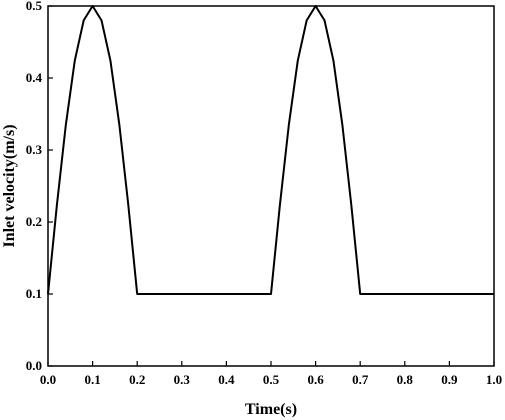 The width and height of the screenshot is (505, 420). Describe the element at coordinates (494, 379) in the screenshot. I see `x-tick-label: 1.0` at that location.